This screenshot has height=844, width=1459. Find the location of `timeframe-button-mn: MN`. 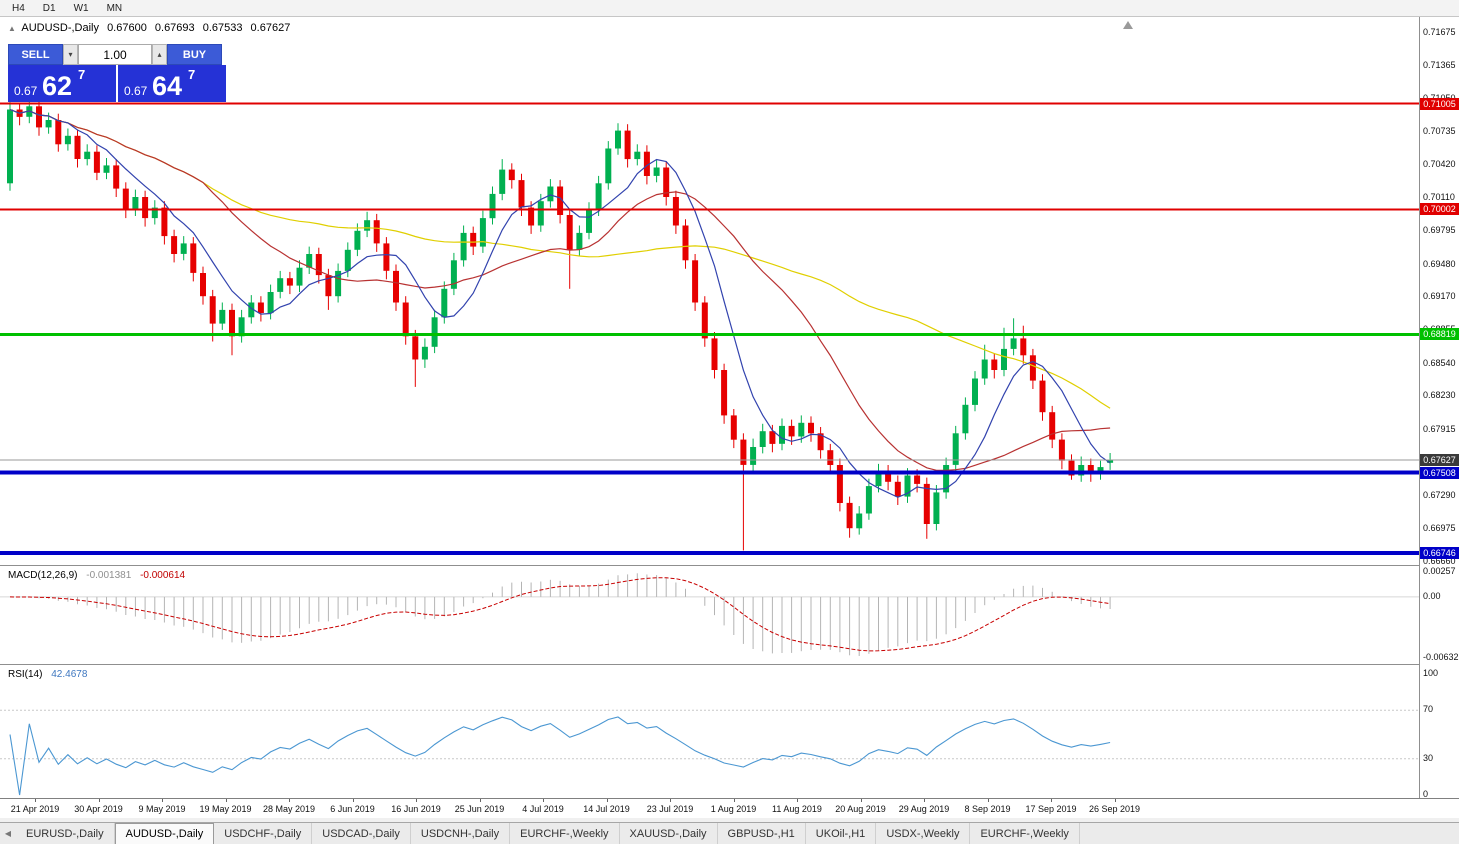

timeframe-button-mn: MN is located at coordinates (115, 8).